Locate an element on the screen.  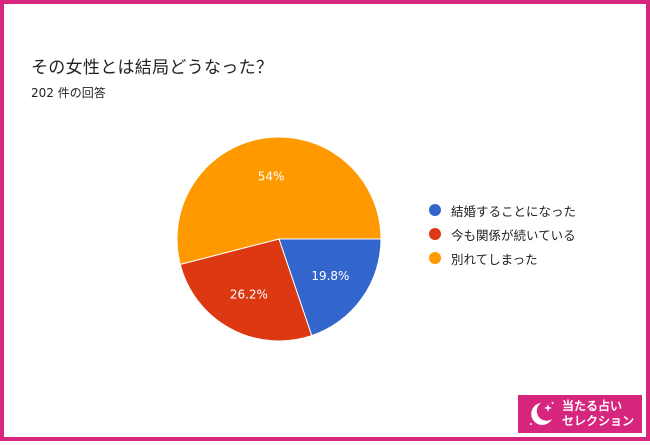
legend-item-2: 今も関係が続いている is located at coordinates (502, 234).